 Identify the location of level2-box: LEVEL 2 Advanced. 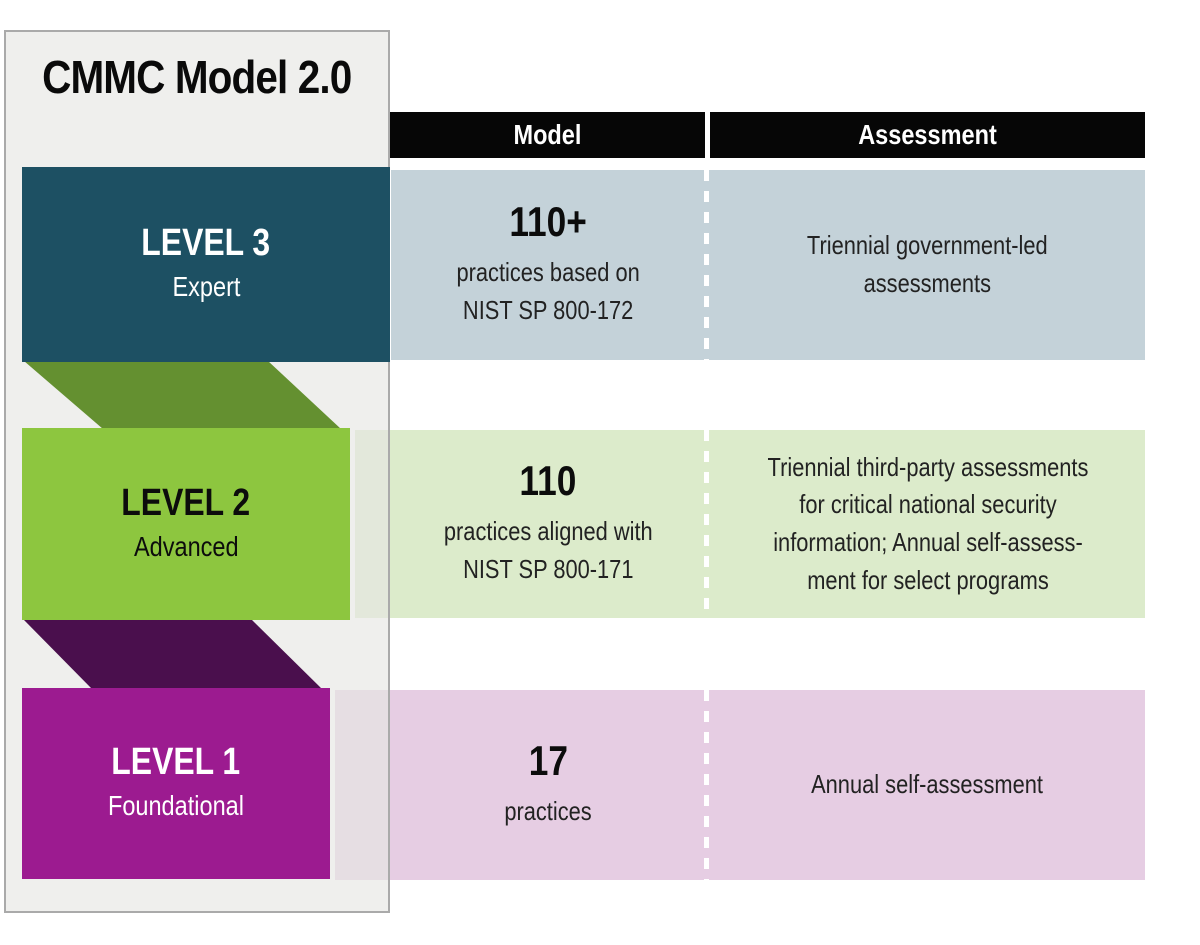
(186, 524).